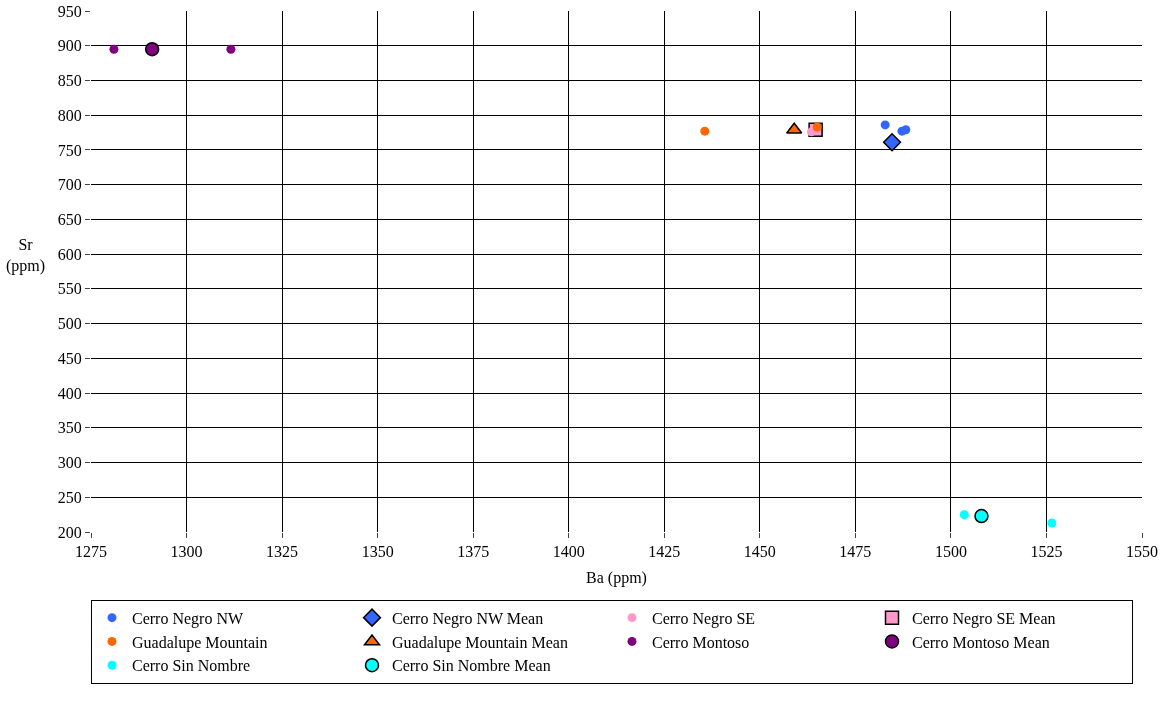 The width and height of the screenshot is (1162, 713). What do you see at coordinates (950, 552) in the screenshot?
I see `x-tick-label: 1500` at bounding box center [950, 552].